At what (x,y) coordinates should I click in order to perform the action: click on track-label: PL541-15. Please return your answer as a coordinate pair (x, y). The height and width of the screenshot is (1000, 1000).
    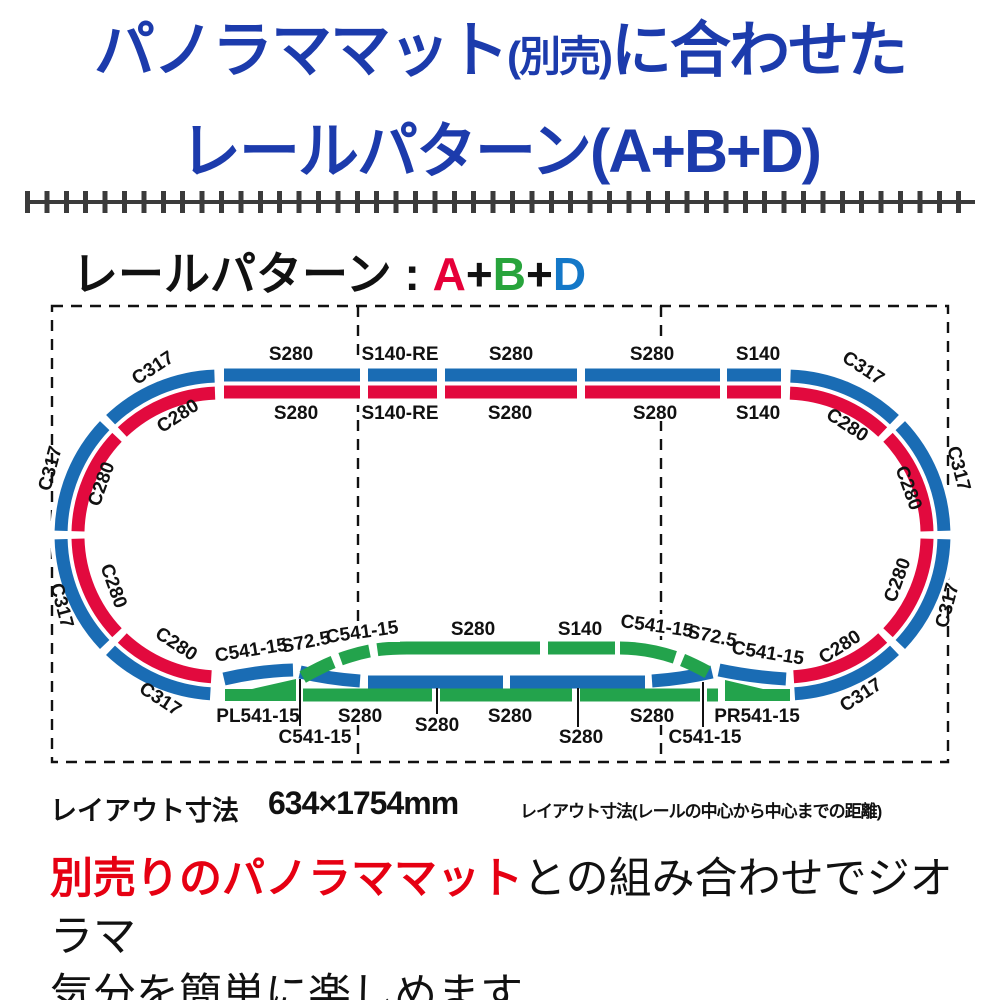
    Looking at the image, I should click on (258, 716).